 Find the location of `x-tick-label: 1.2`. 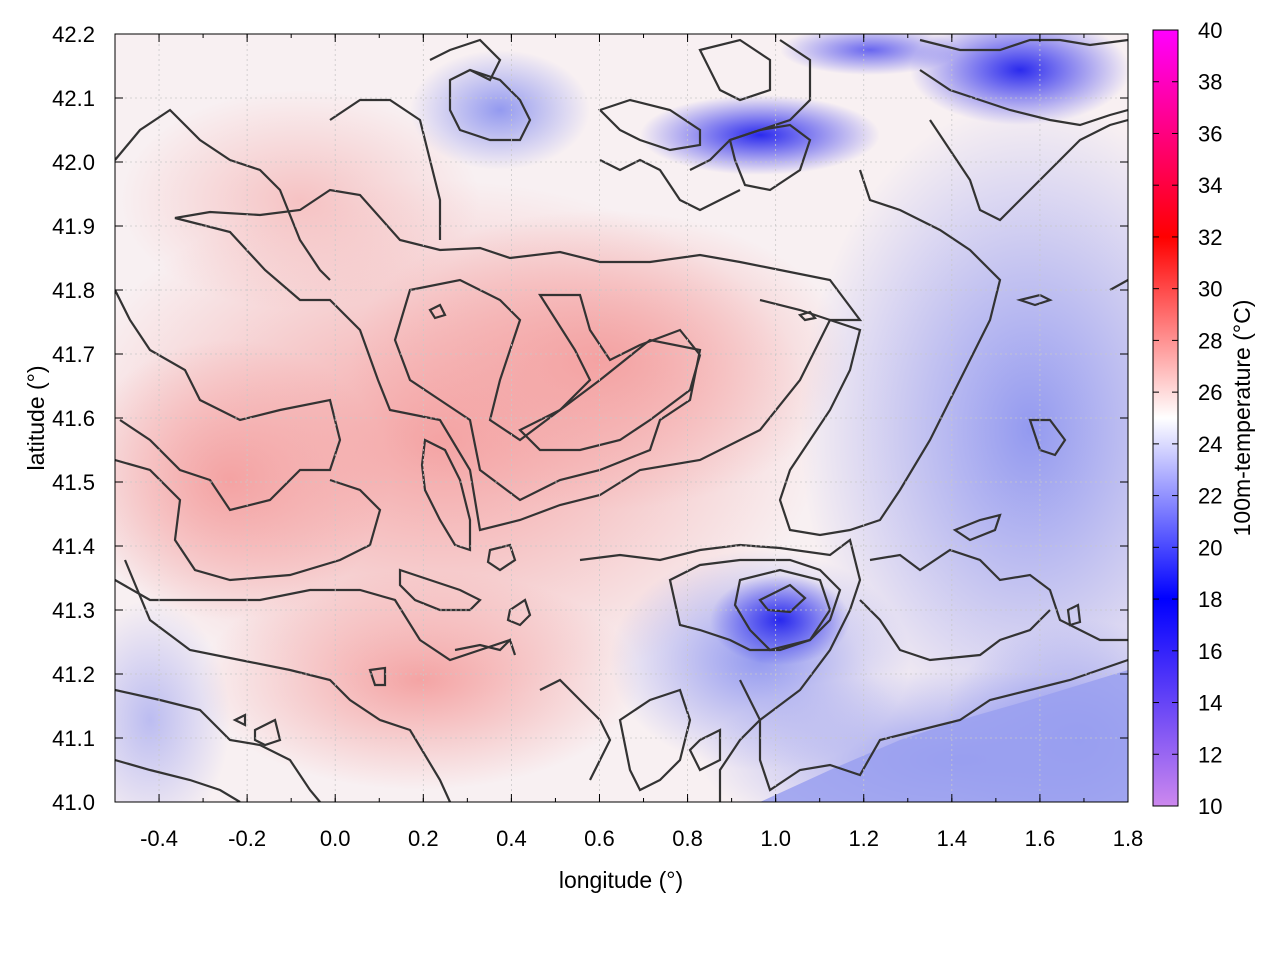

x-tick-label: 1.2 is located at coordinates (863, 838).